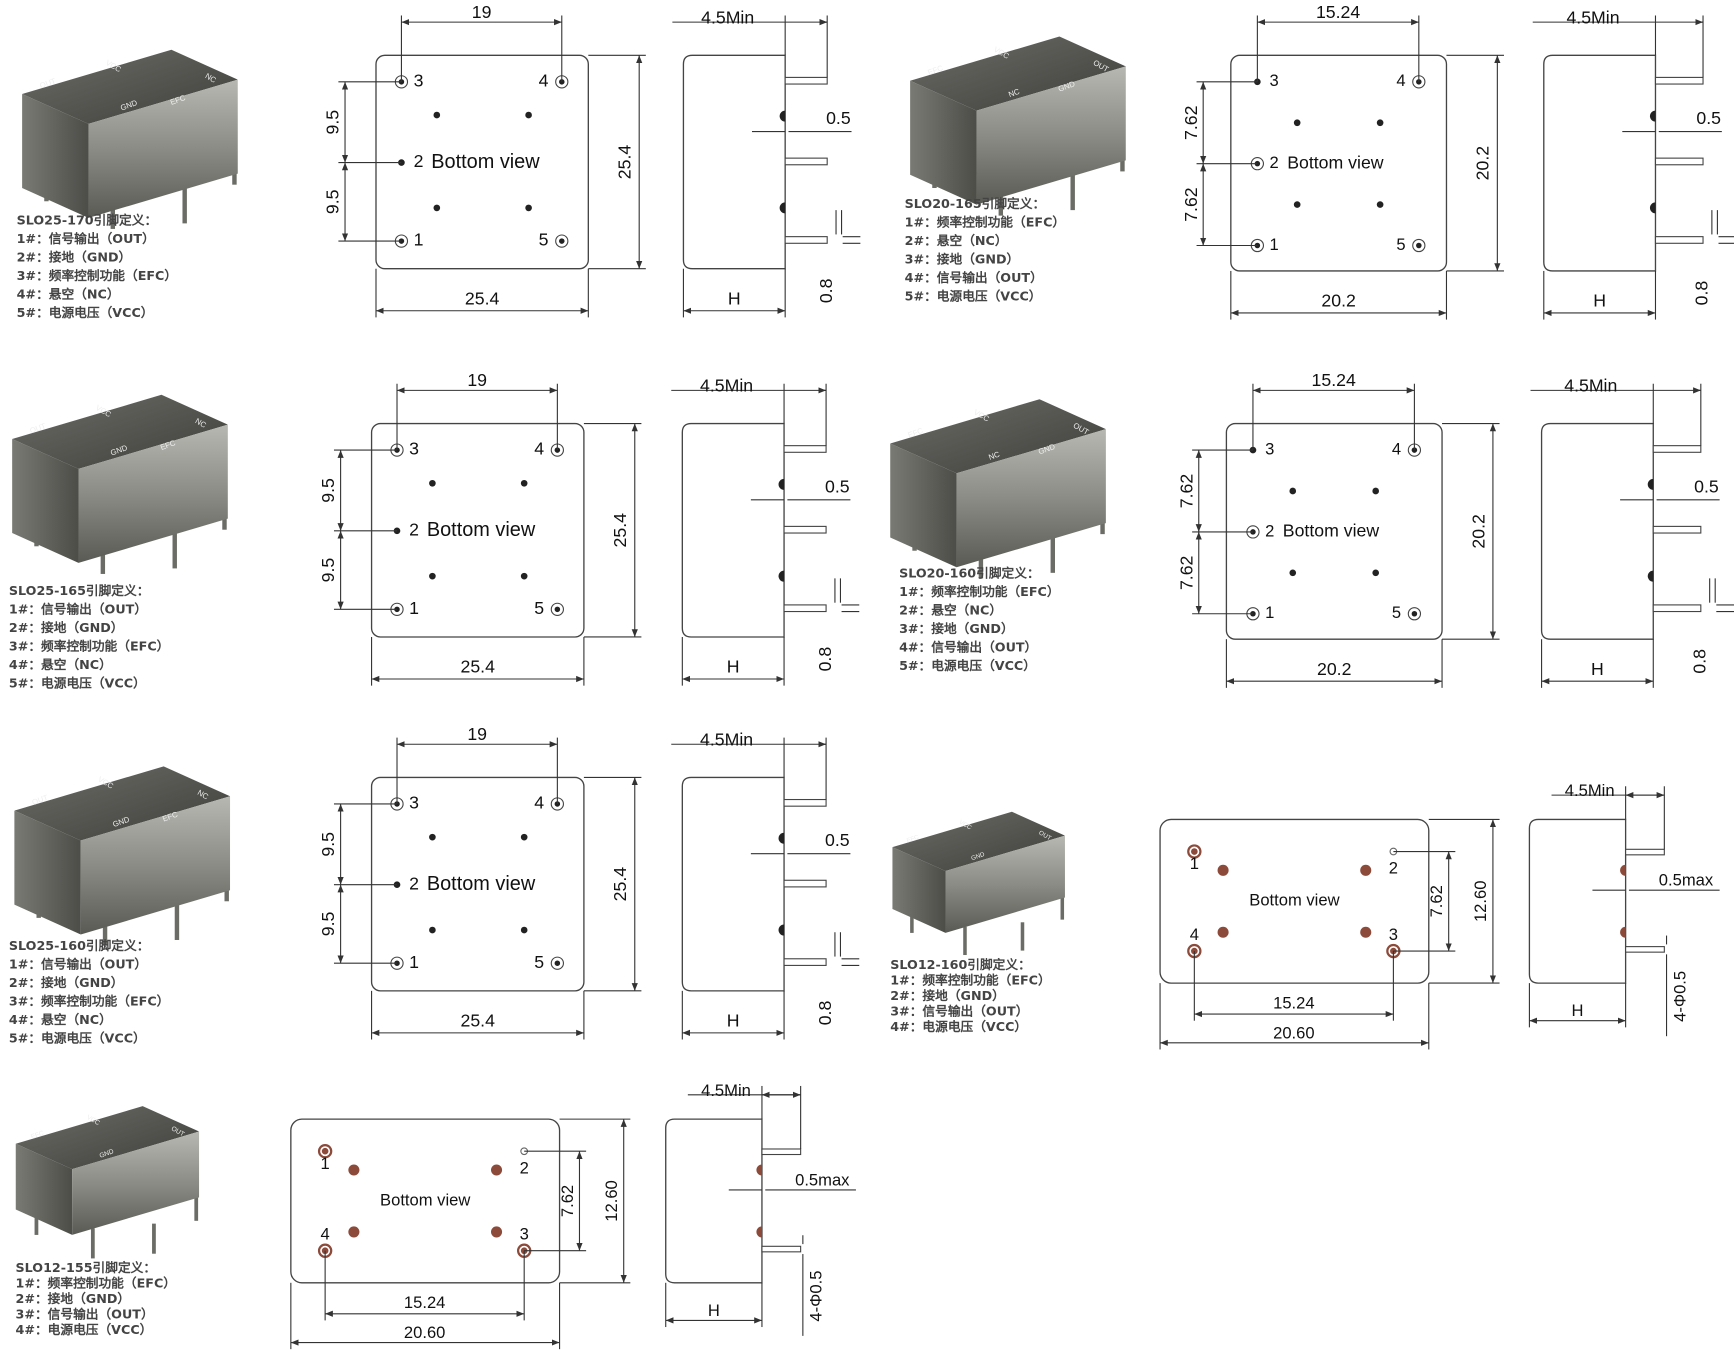  Describe the element at coordinates (1014, 93) in the screenshot. I see `photo-pin-marking: NC` at that location.